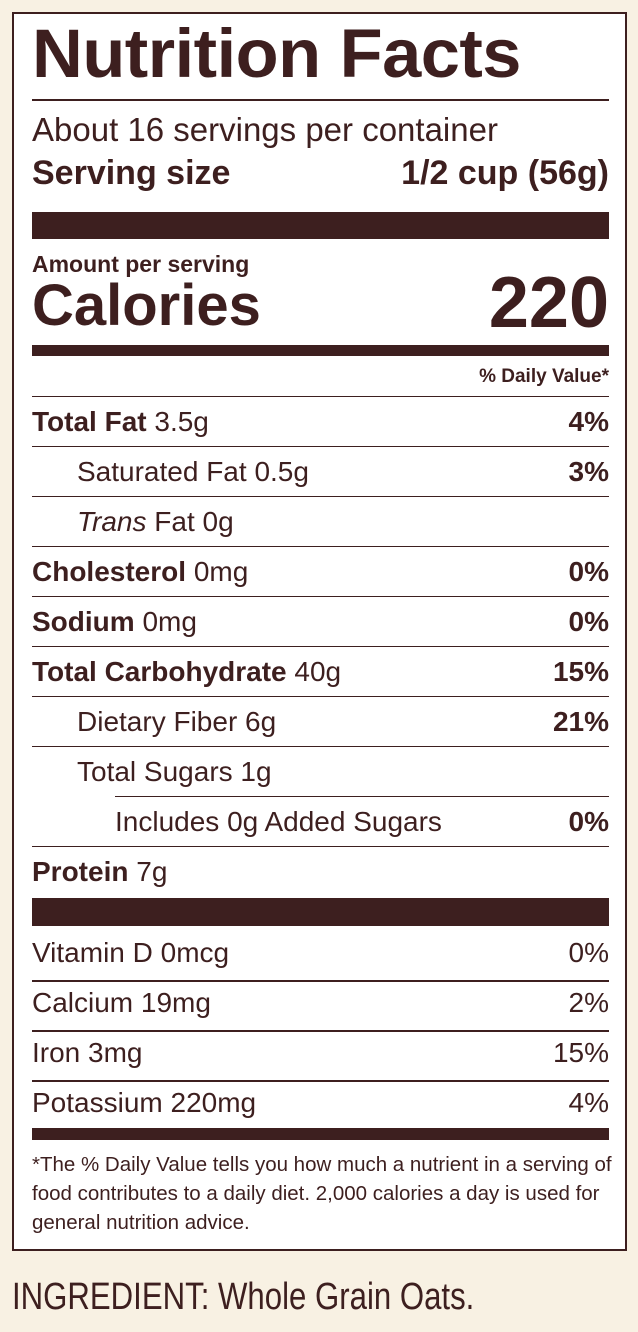 The image size is (638, 1332). What do you see at coordinates (580, 1052) in the screenshot?
I see `vitamin-dv: 15%` at bounding box center [580, 1052].